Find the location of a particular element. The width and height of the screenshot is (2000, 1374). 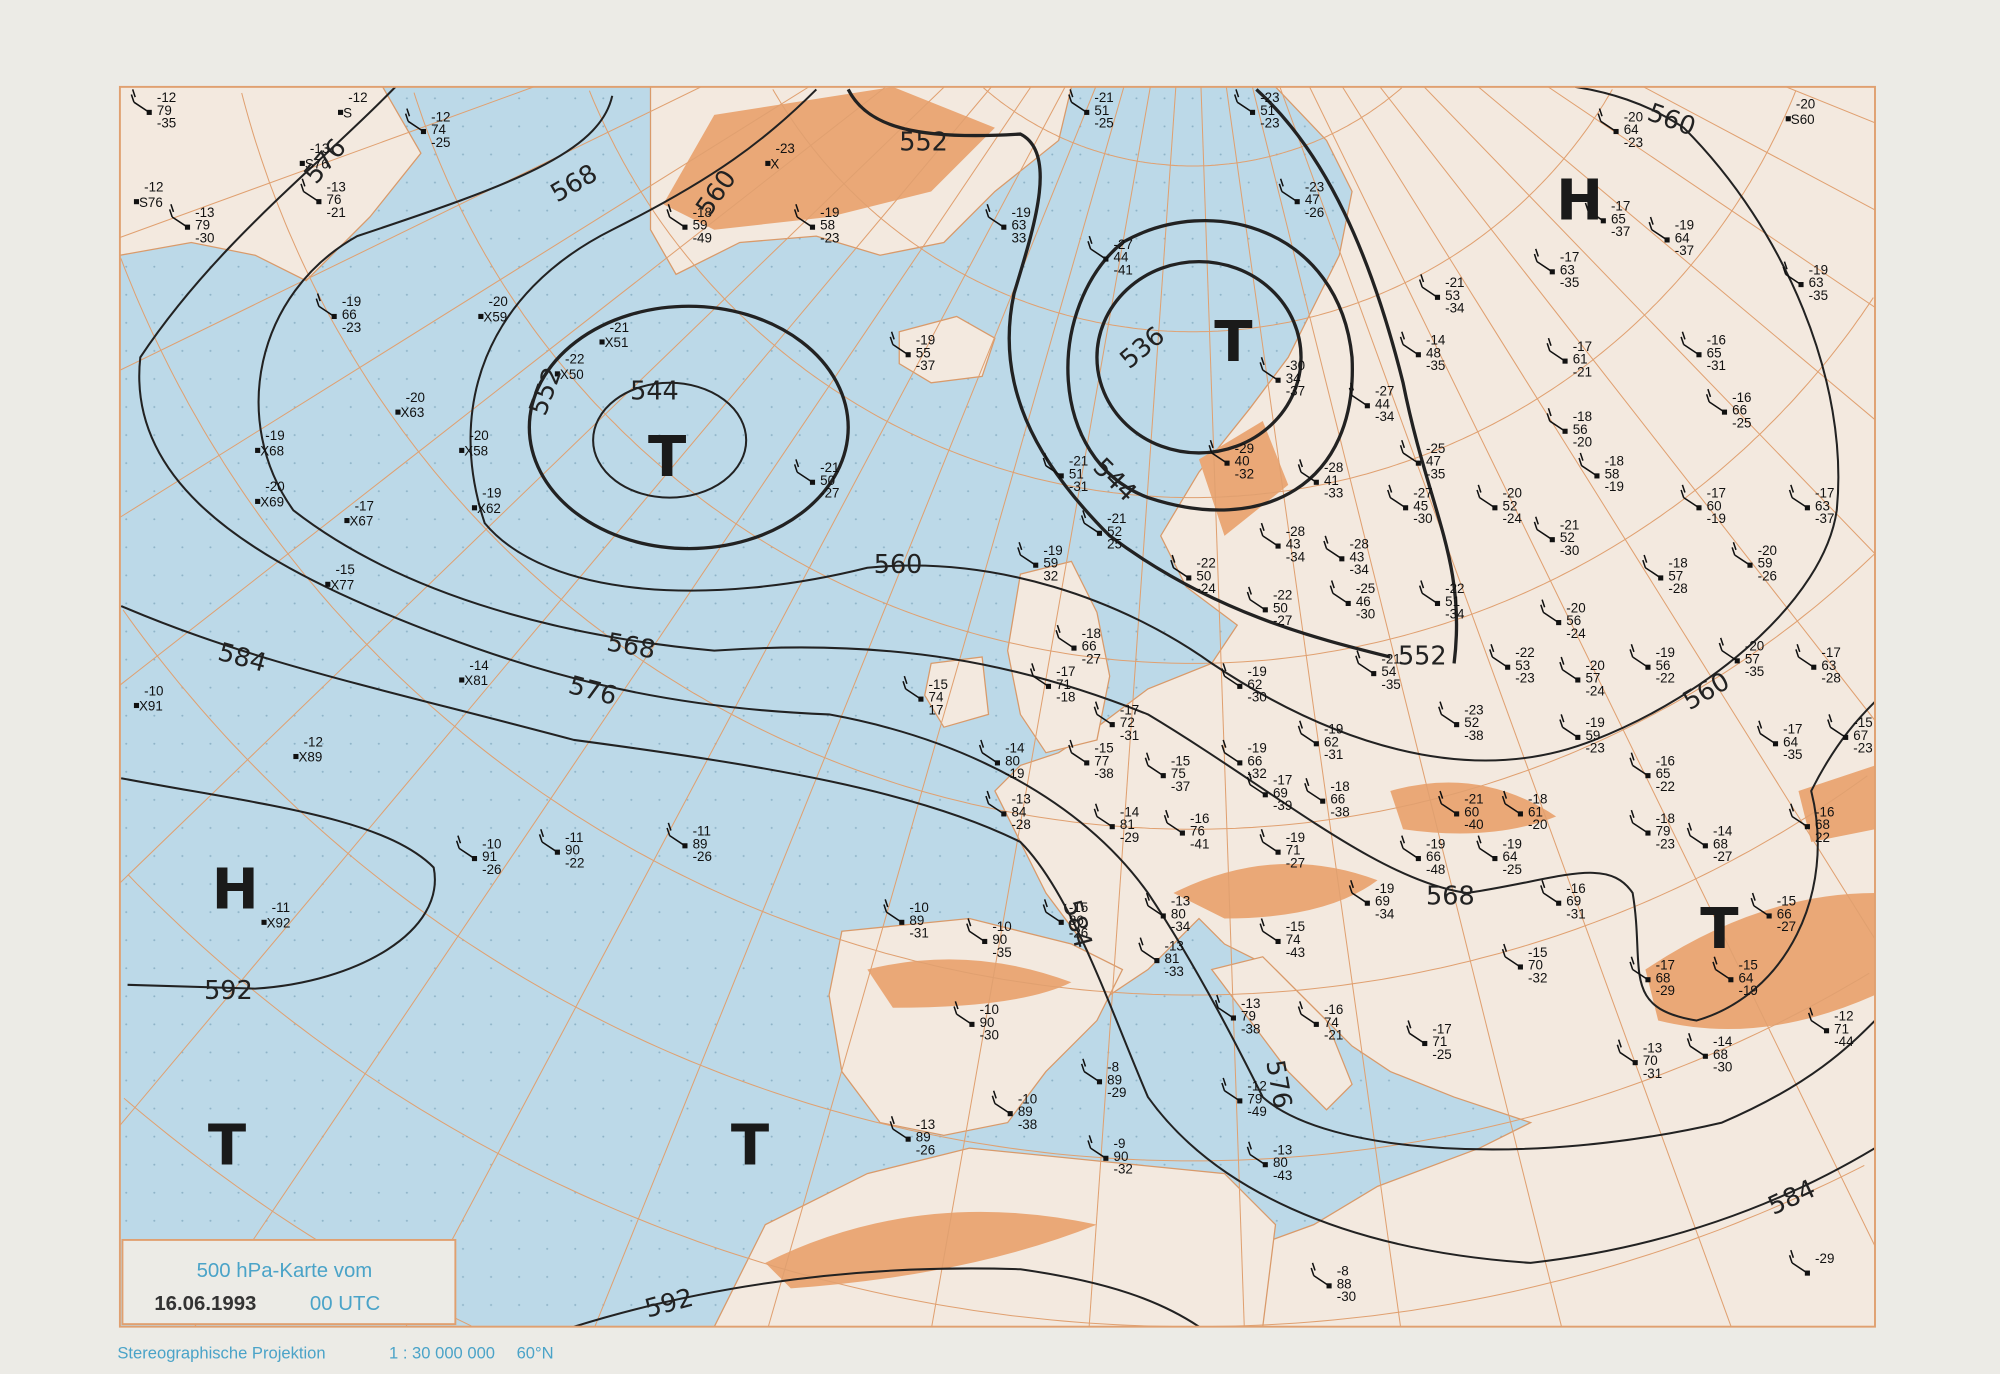

terrain is located at coordinates (1473, 808).